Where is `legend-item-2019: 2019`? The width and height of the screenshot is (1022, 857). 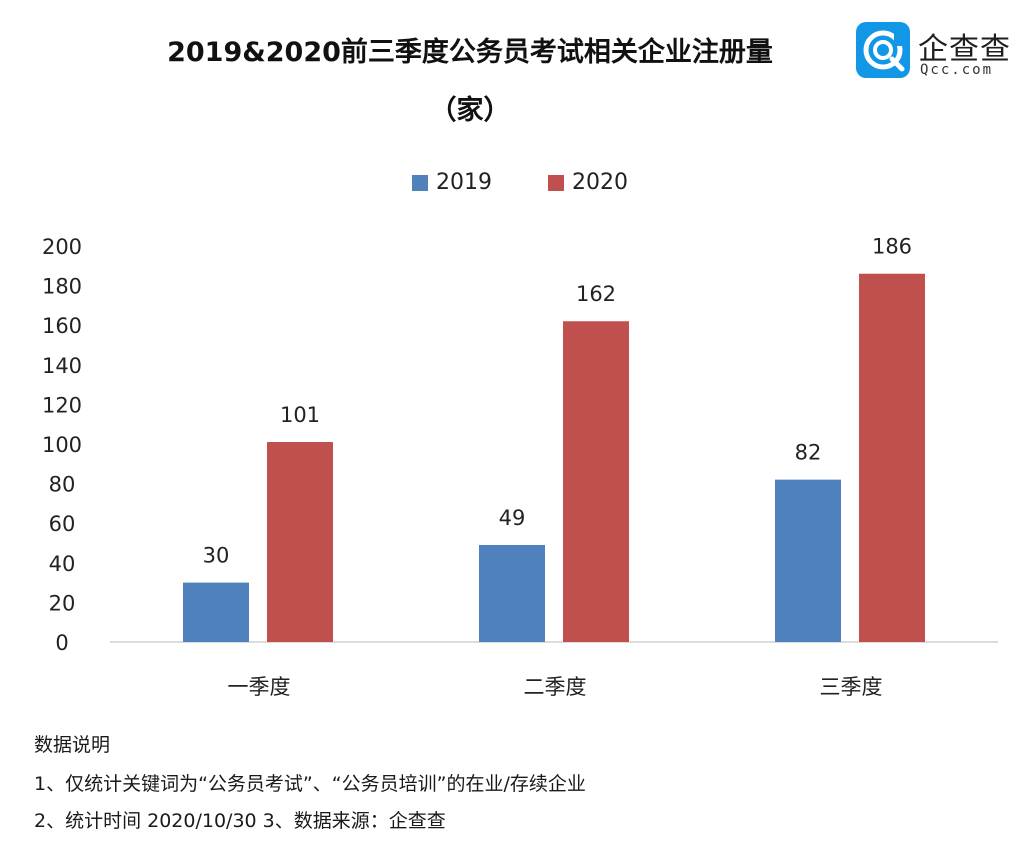 legend-item-2019: 2019 is located at coordinates (452, 182).